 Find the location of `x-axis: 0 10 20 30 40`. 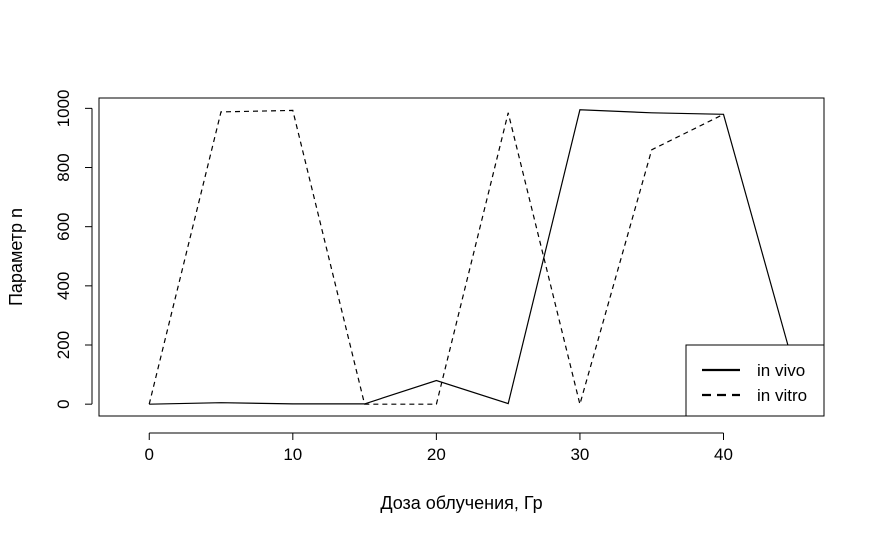

x-axis: 0 10 20 30 40 is located at coordinates (439, 448).